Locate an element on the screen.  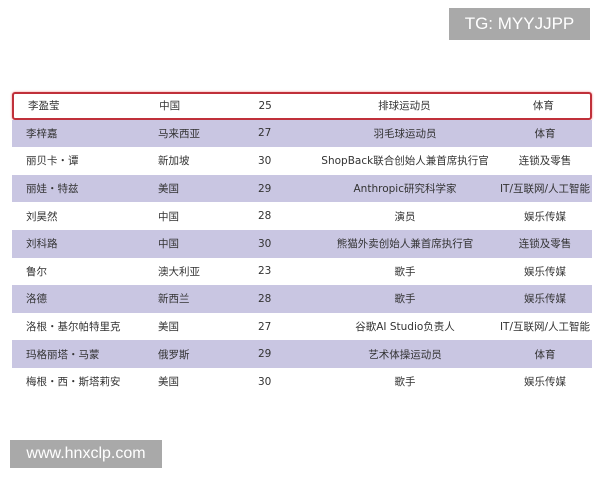
table-row: 鲁尔 澳大利亚 23 歌手 娱乐传媒 is located at coordinates (302, 272).